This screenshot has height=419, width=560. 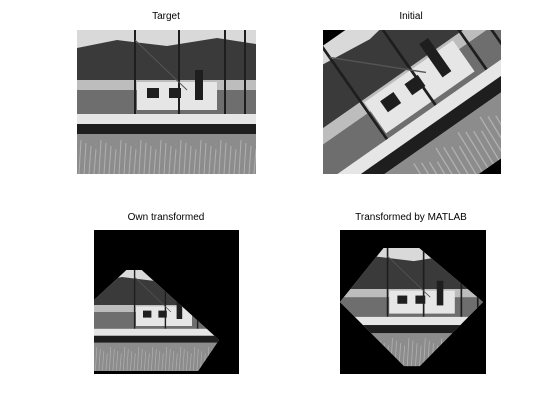 I want to click on panel-title-own-transformed: Own transformed, so click(x=166, y=217).